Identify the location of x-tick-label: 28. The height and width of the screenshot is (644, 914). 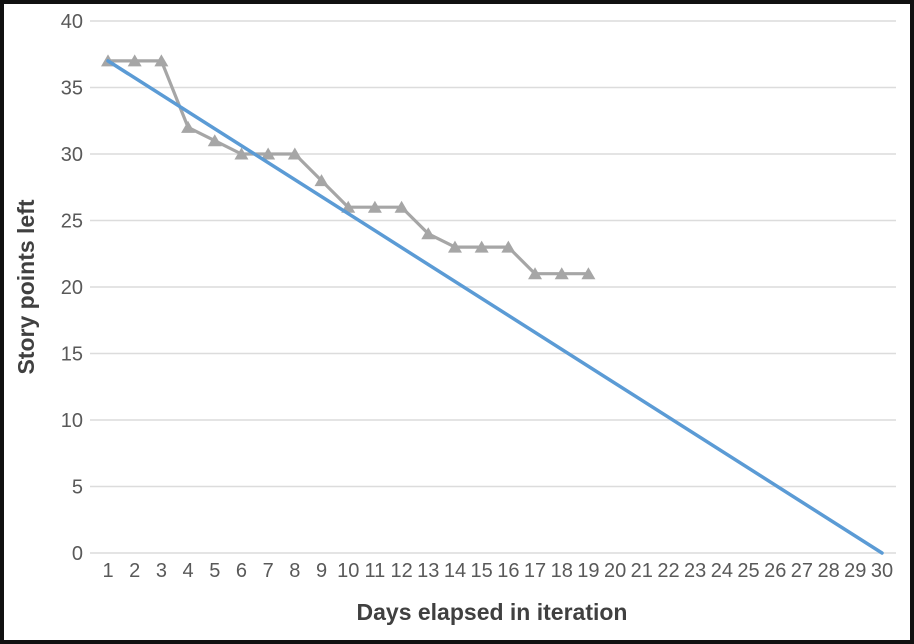
(828, 571).